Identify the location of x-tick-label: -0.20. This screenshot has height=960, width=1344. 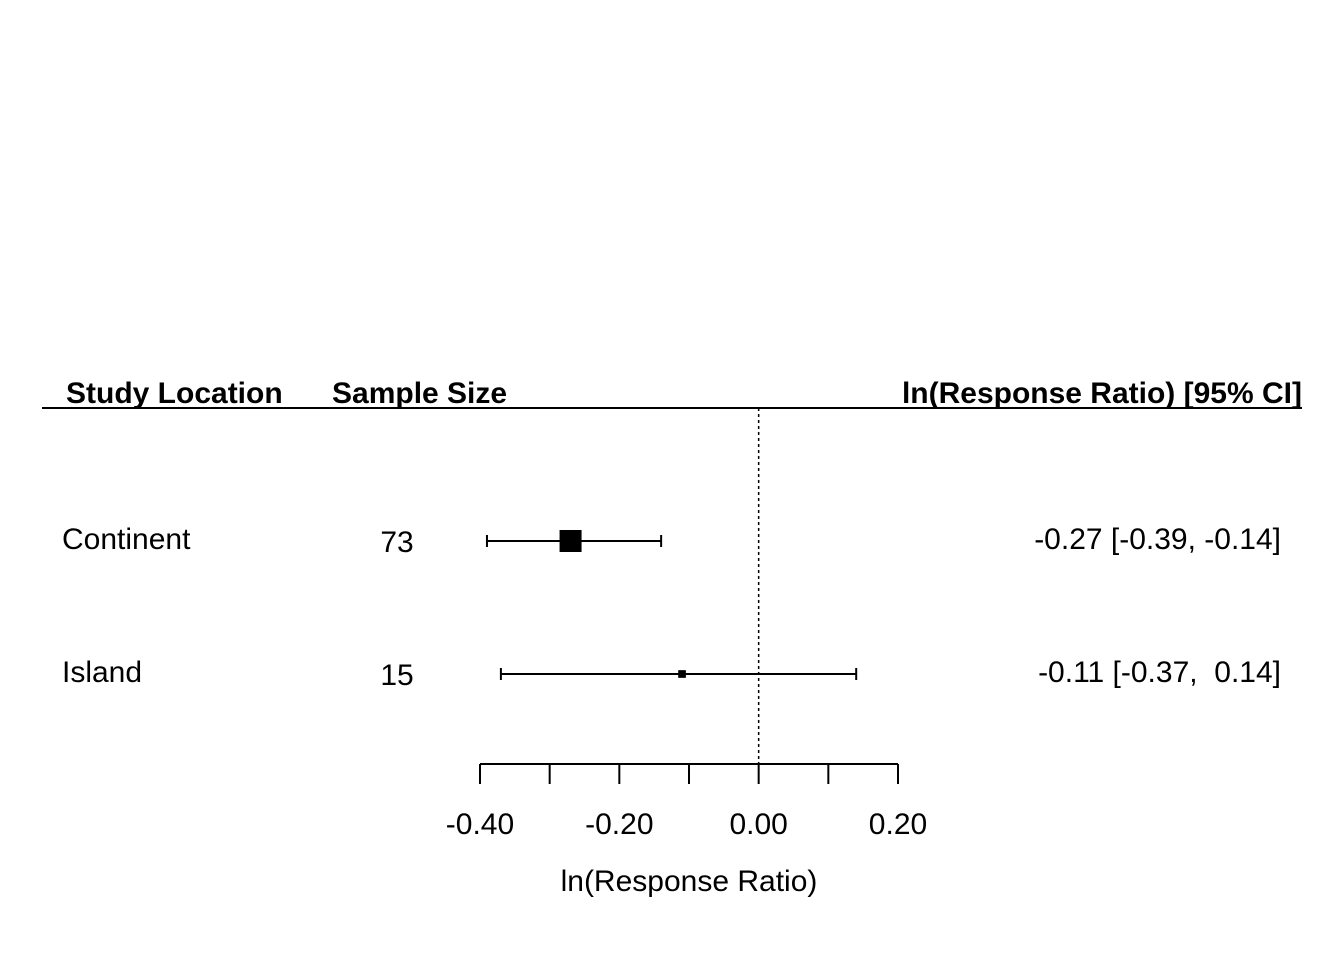
(619, 824).